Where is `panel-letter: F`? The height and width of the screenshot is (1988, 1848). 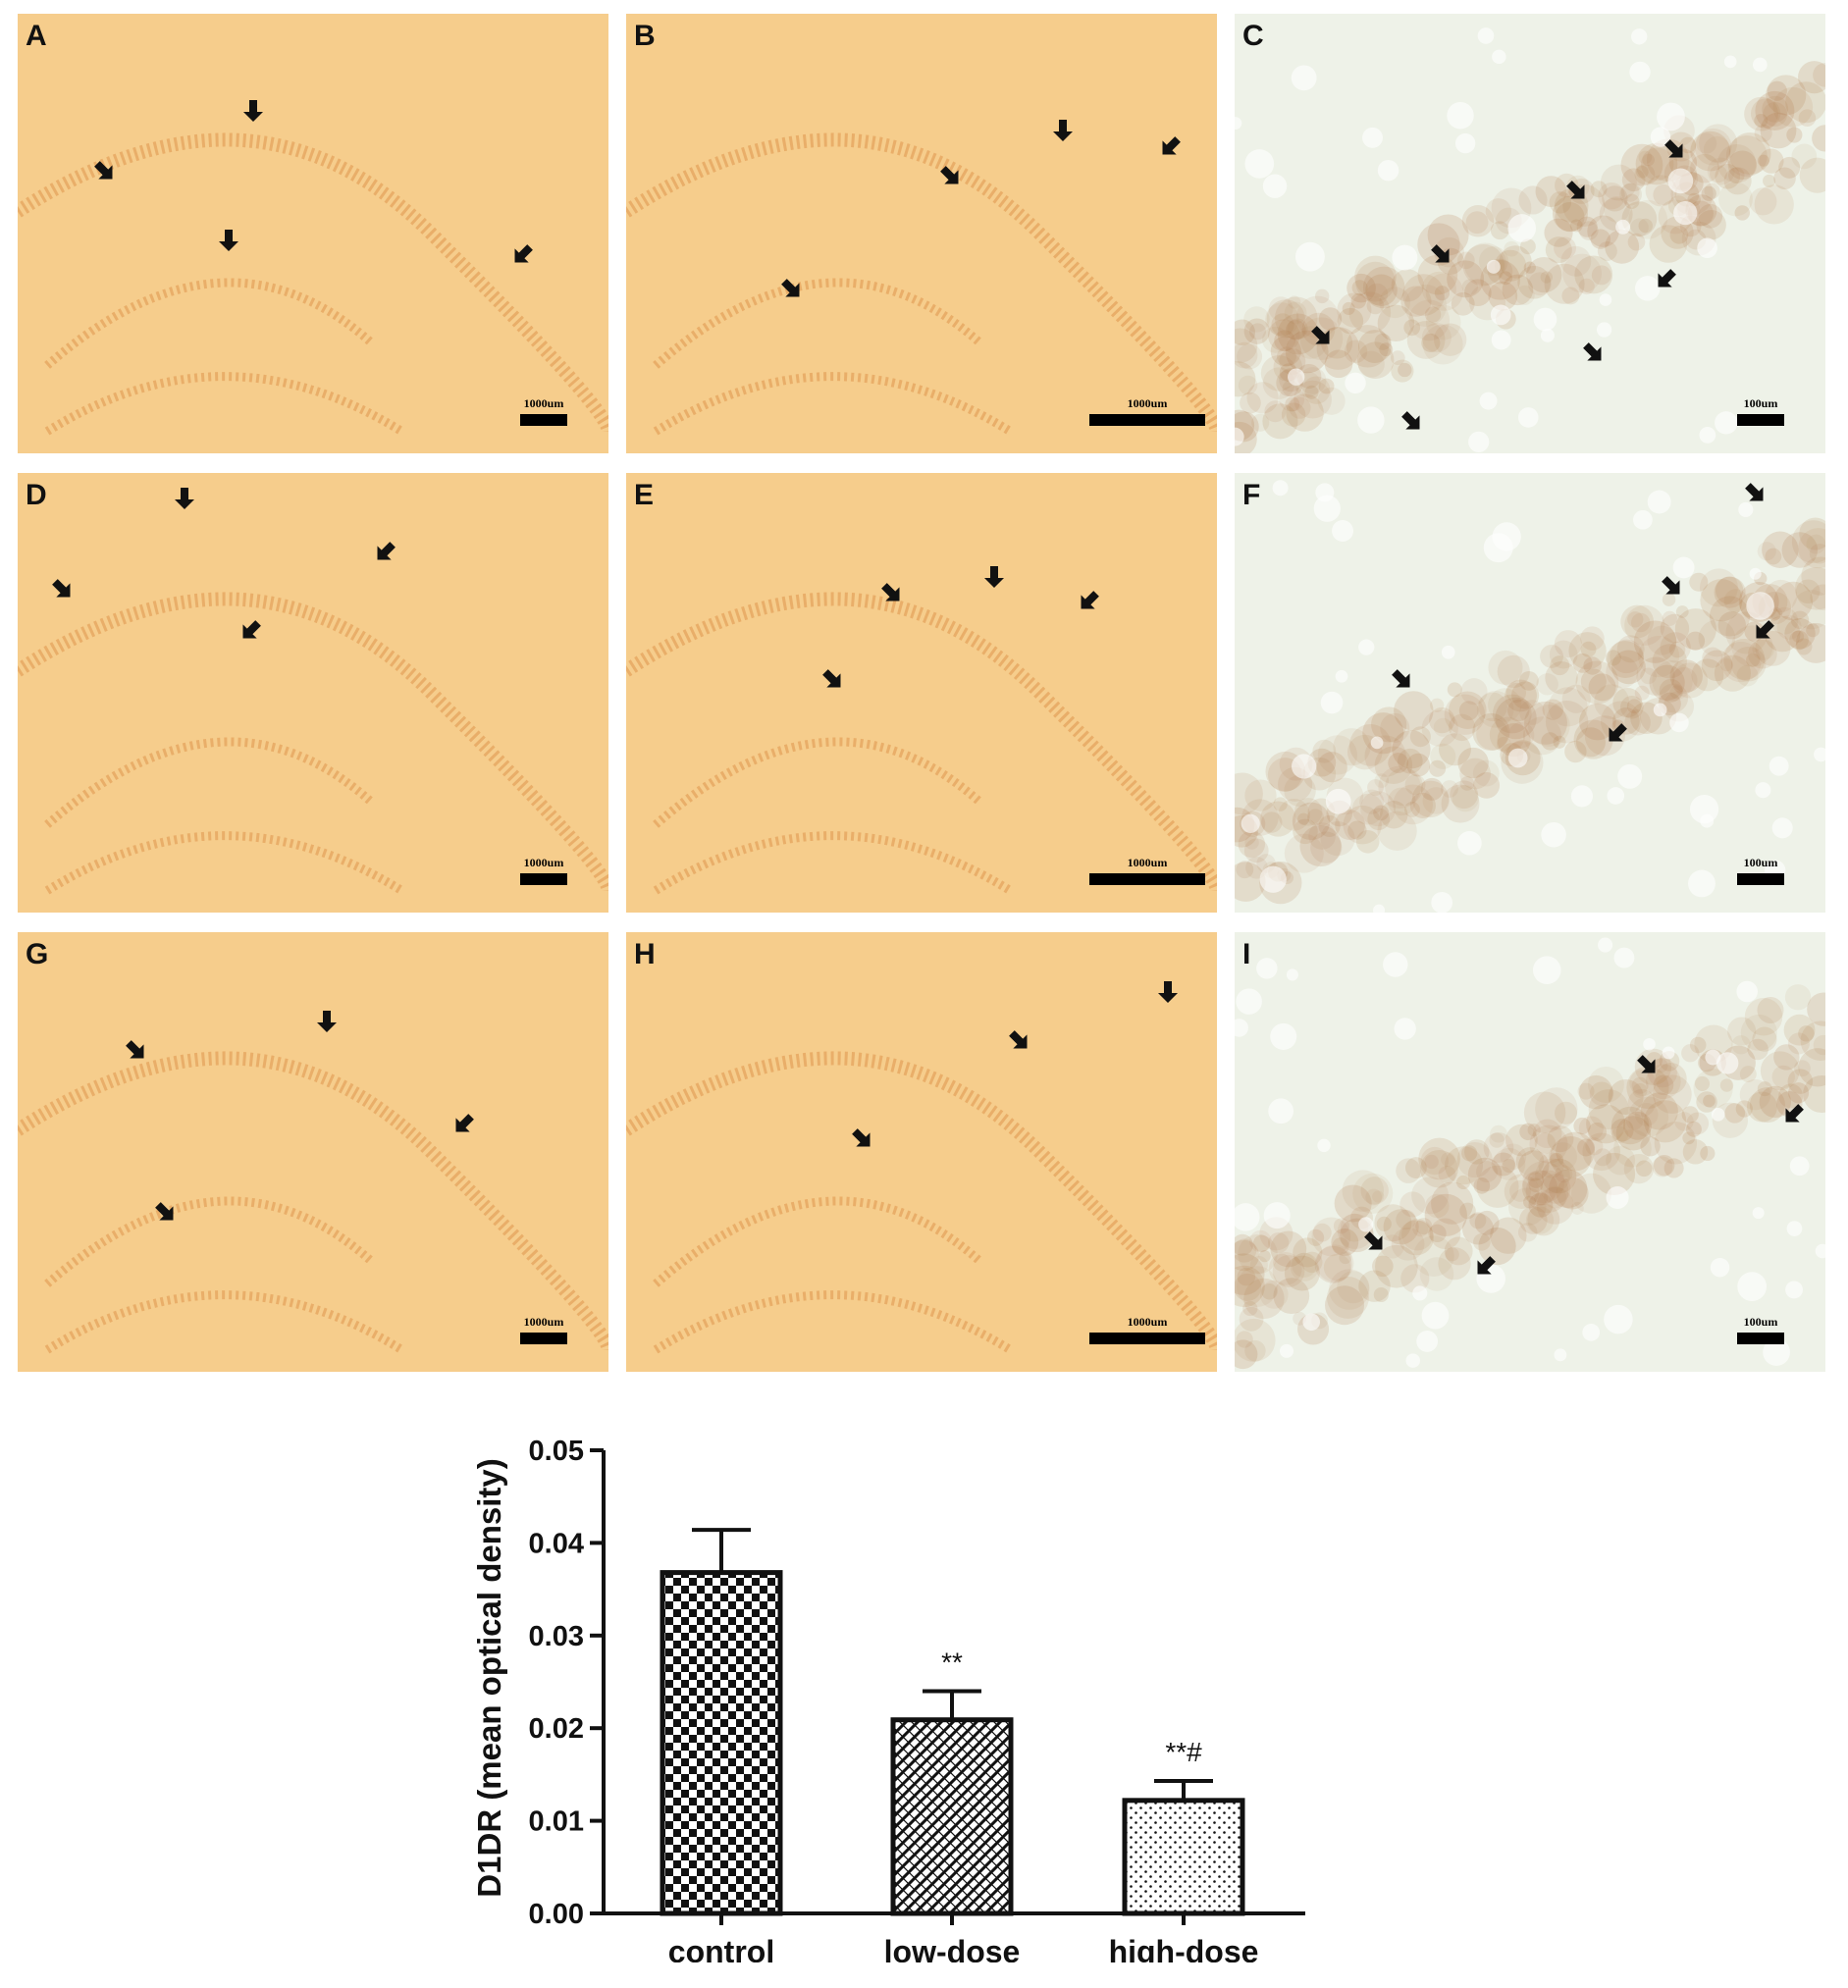 panel-letter: F is located at coordinates (1252, 495).